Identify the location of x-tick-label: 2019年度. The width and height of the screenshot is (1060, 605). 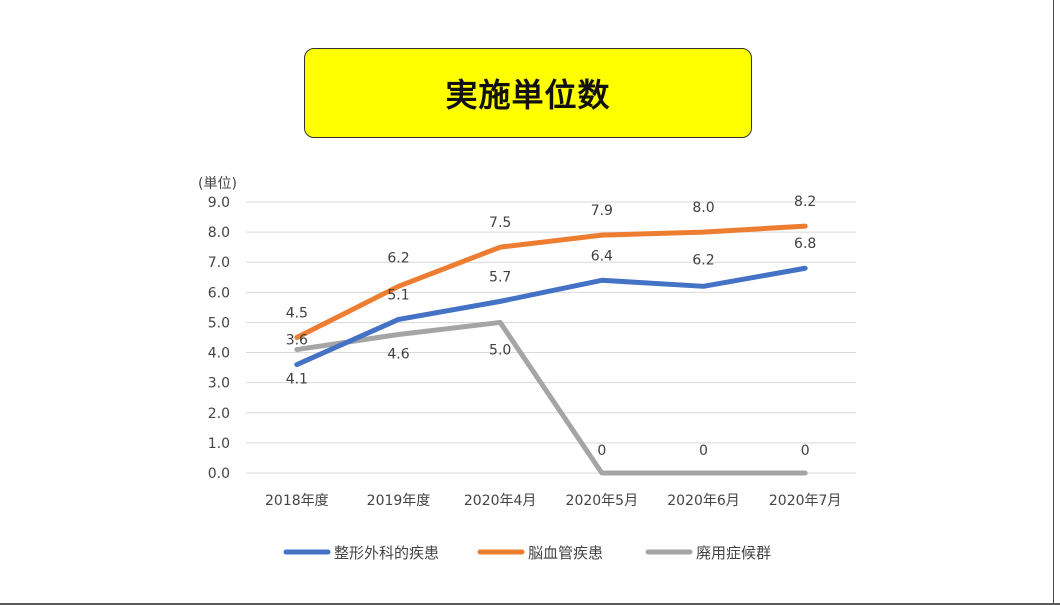
(399, 501).